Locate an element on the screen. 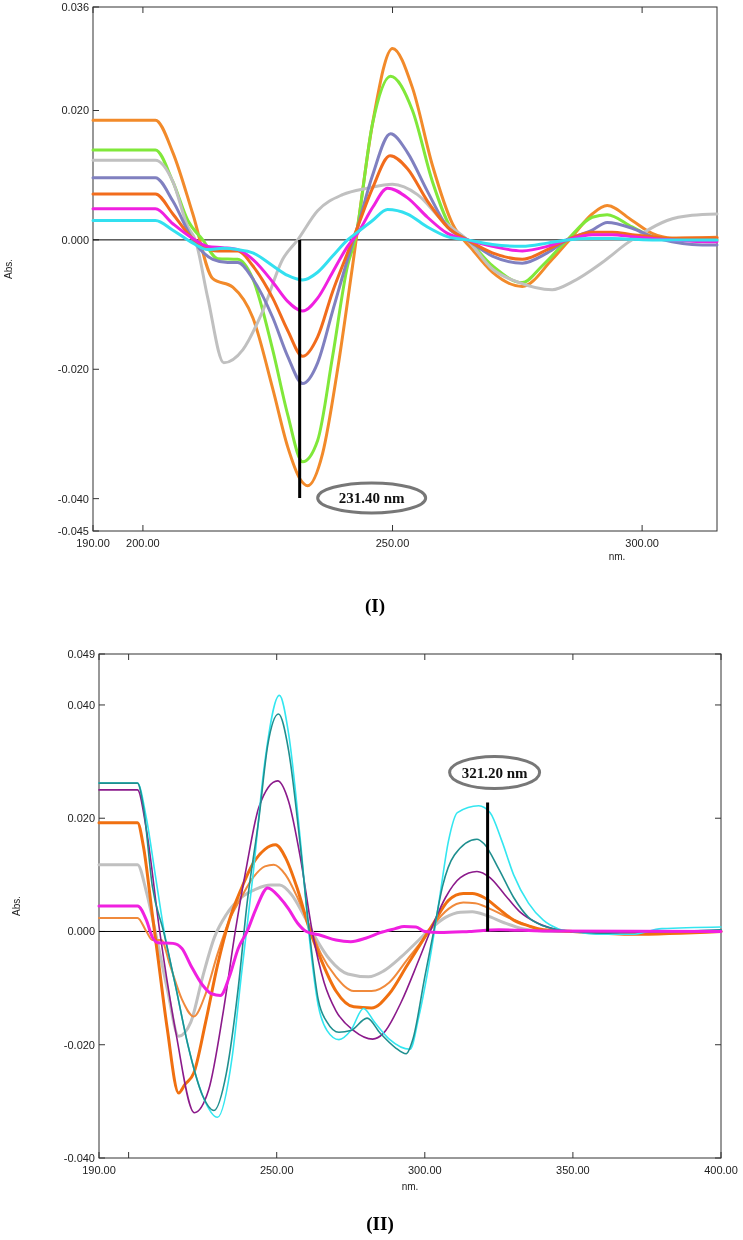  x-tick-label: 200.00 is located at coordinates (143, 543).